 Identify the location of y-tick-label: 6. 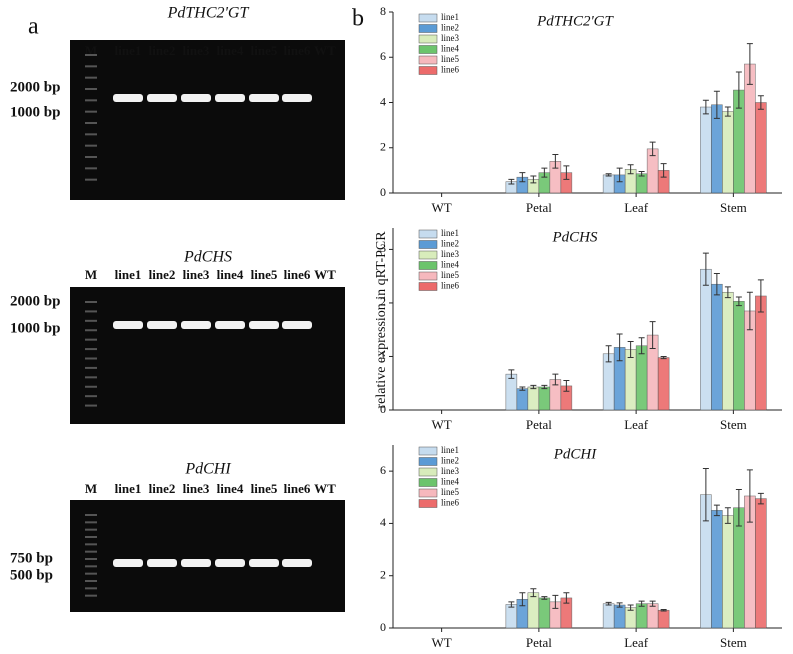
(383, 470).